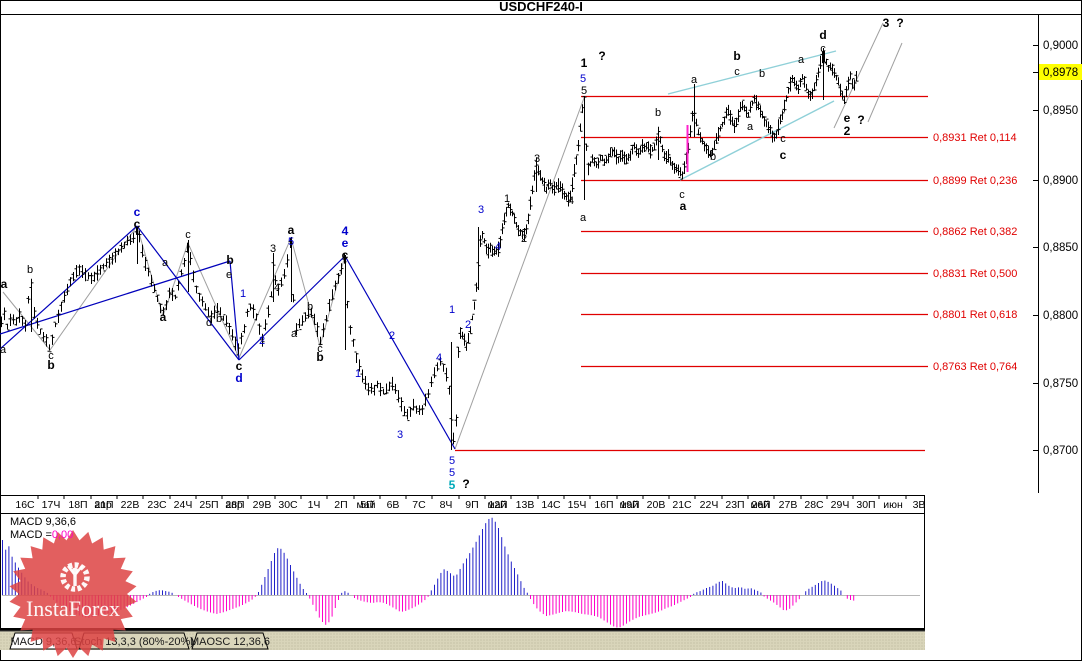 The image size is (1082, 661). Describe the element at coordinates (419, 505) in the screenshot. I see `time-axis-label: 7С` at that location.